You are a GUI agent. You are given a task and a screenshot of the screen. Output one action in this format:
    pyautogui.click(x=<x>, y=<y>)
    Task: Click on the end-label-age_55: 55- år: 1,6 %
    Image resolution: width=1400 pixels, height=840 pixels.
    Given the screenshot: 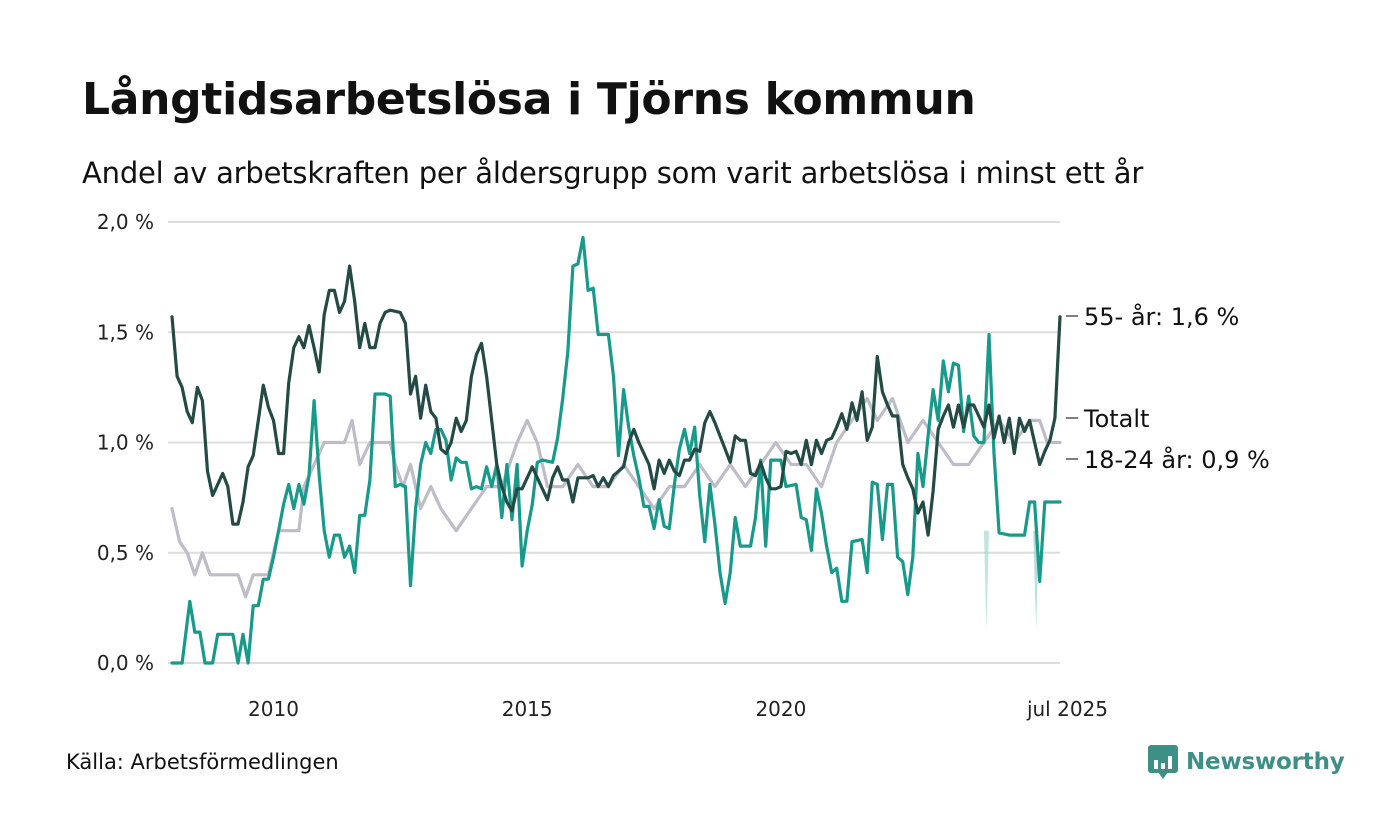 What is the action you would take?
    pyautogui.click(x=1161, y=316)
    